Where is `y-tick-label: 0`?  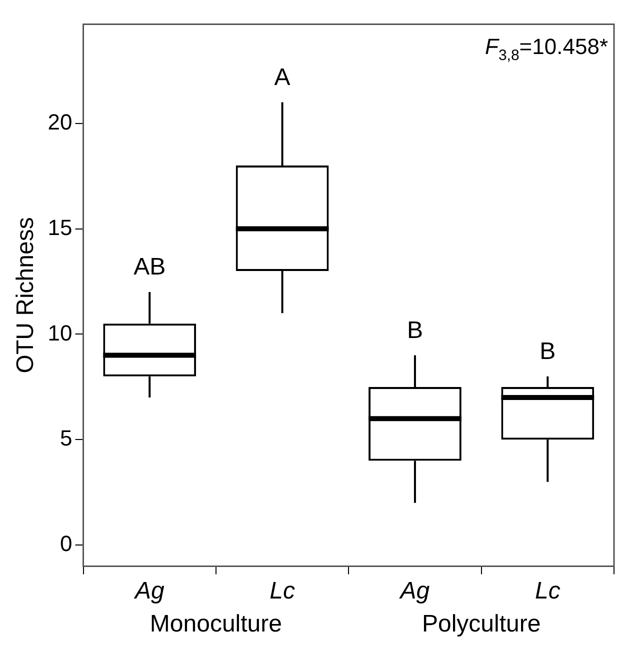
y-tick-label: 0 is located at coordinates (66, 543).